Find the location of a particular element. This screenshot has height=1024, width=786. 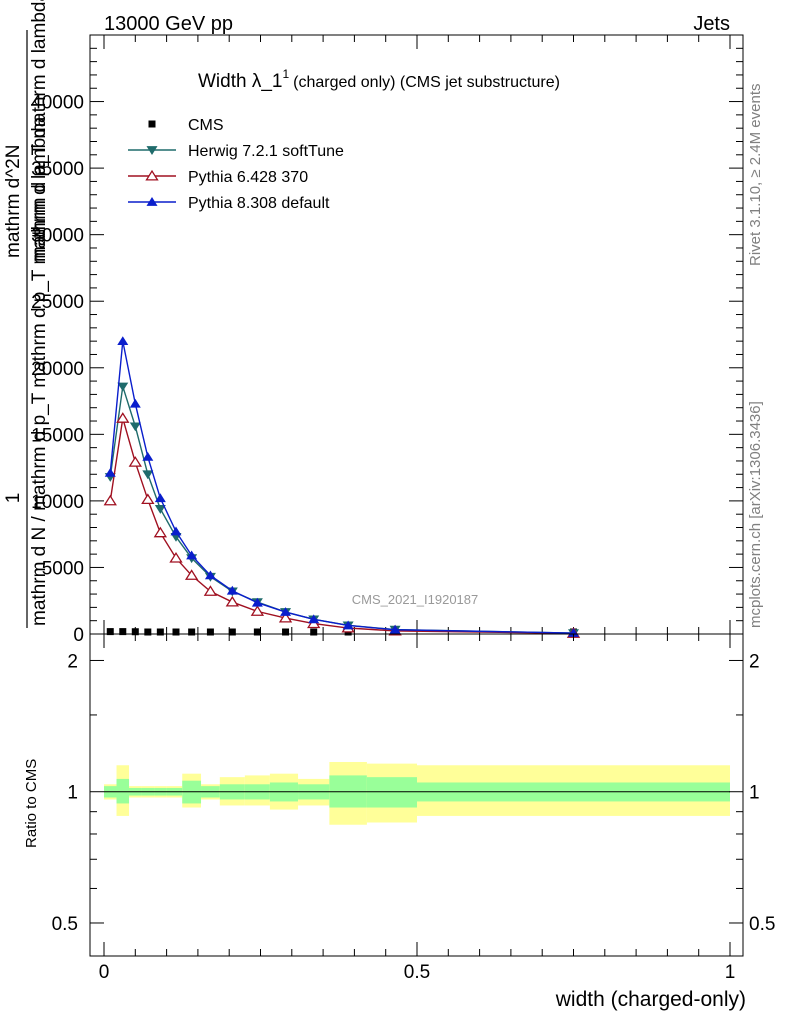

x-axis-label: width (charged-only) is located at coordinates (650, 999).